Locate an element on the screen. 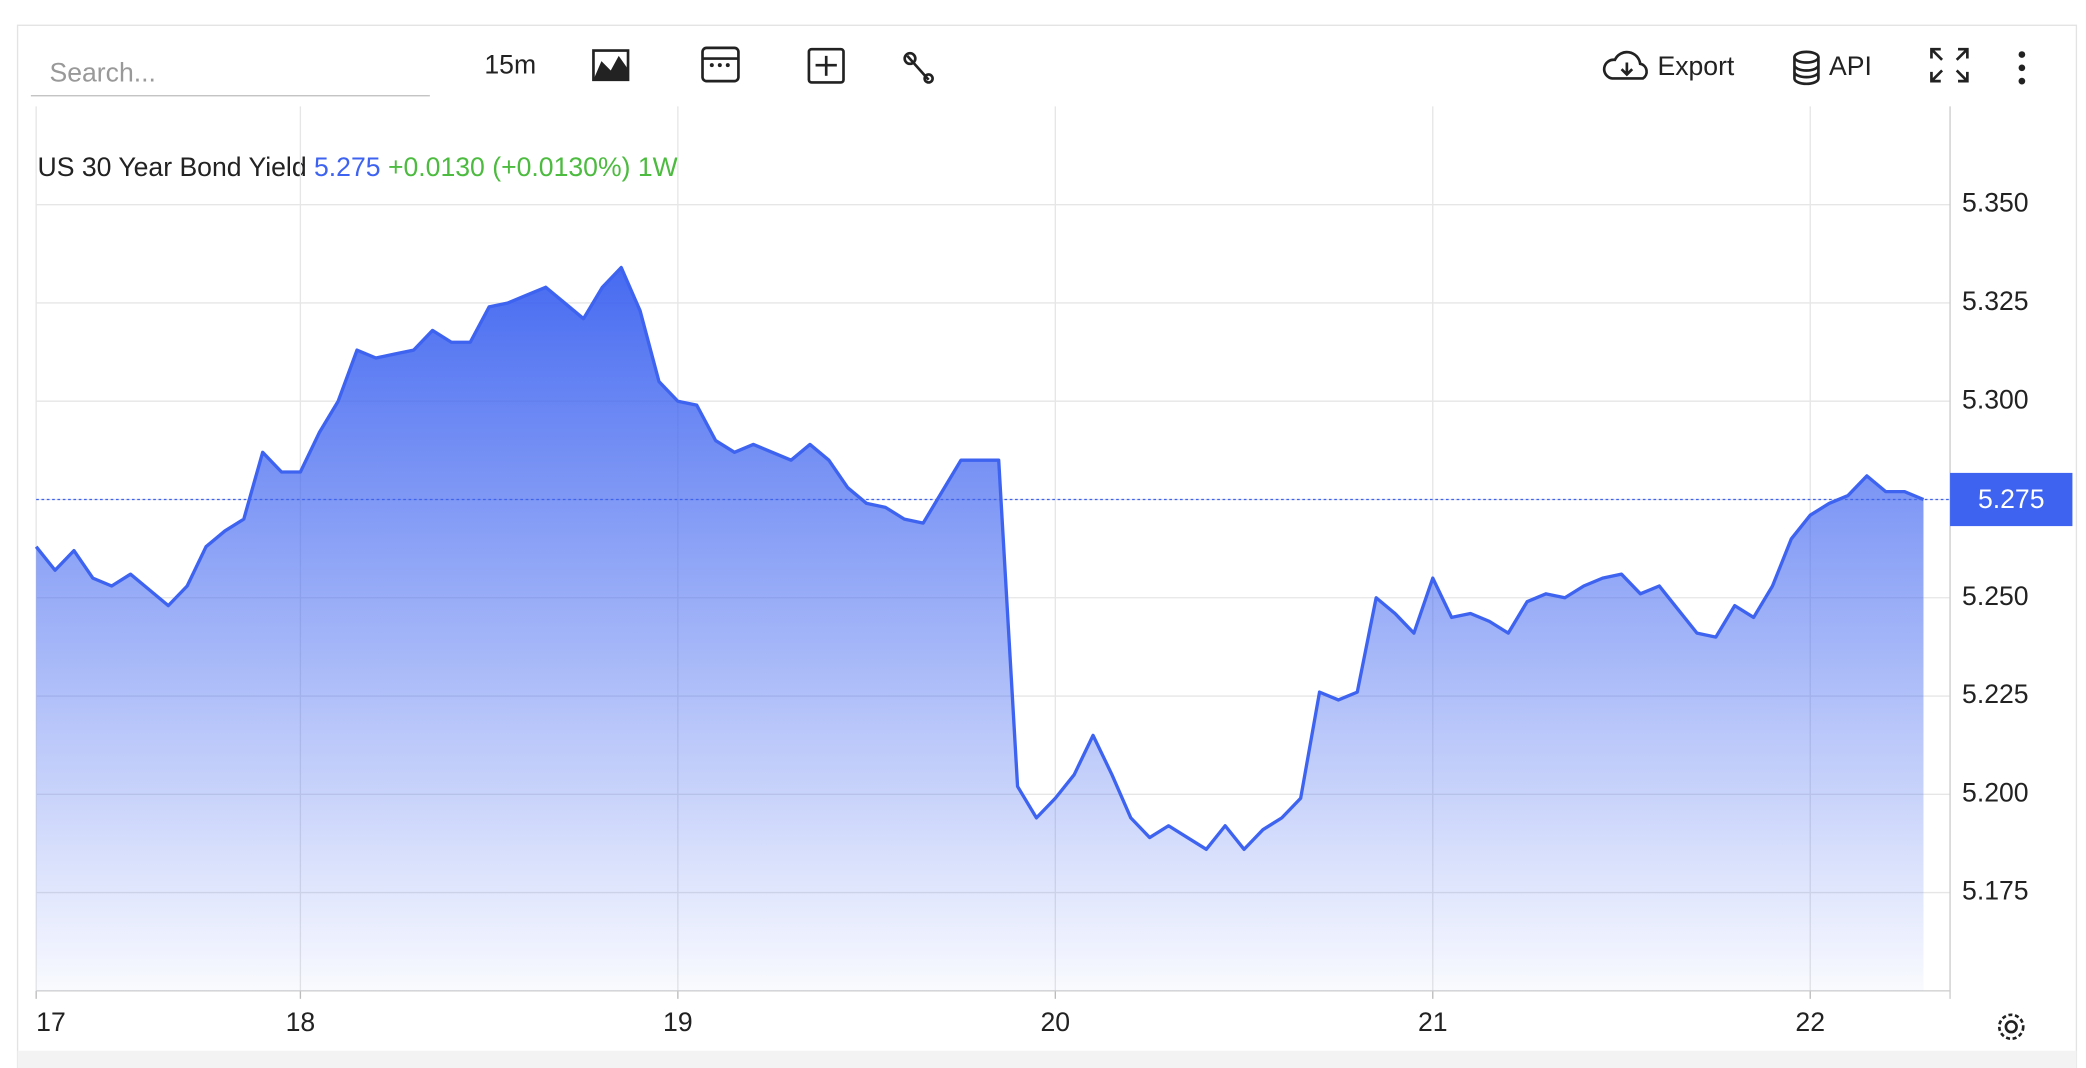 The height and width of the screenshot is (1068, 2086). price: 5.275 is located at coordinates (347, 167).